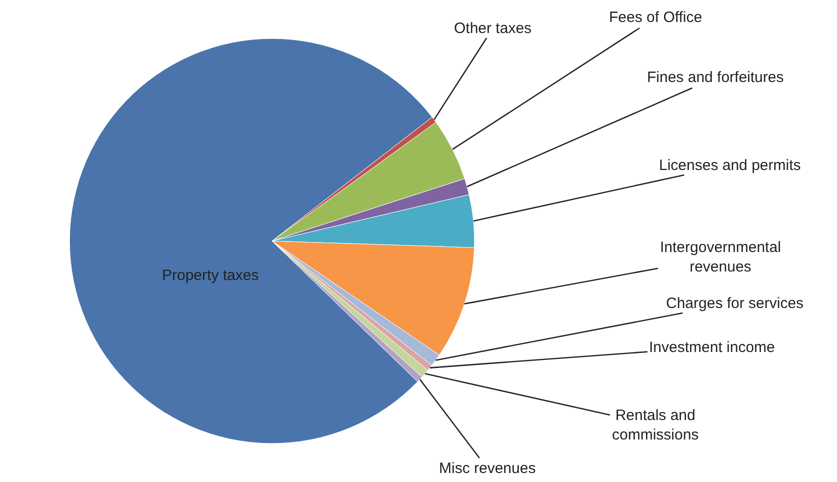 Image resolution: width=837 pixels, height=482 pixels. What do you see at coordinates (712, 347) in the screenshot?
I see `slice-label: Investment income` at bounding box center [712, 347].